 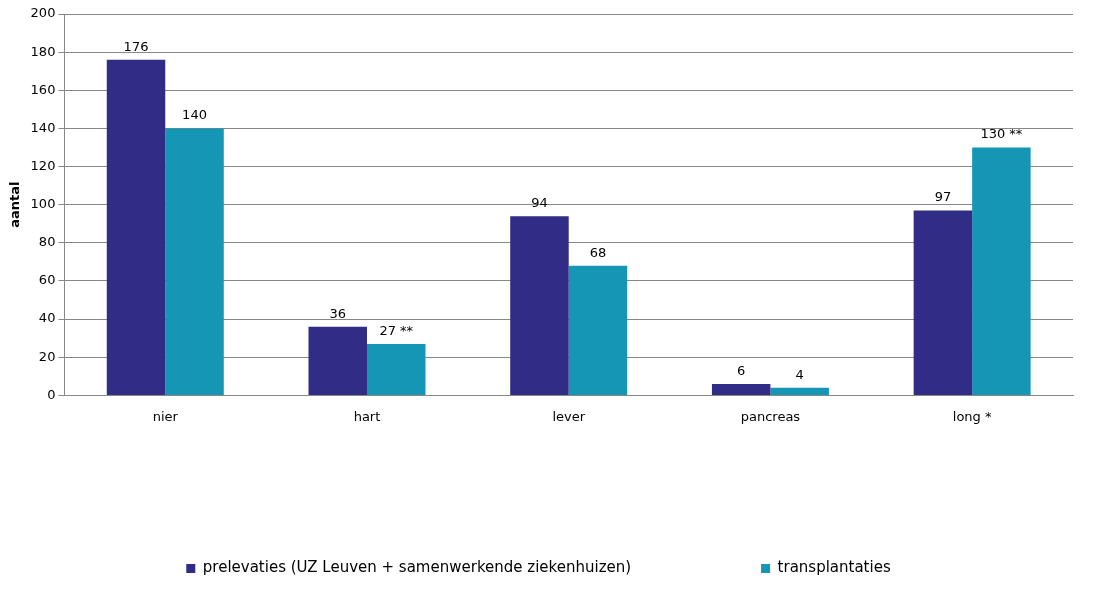 What do you see at coordinates (43, 165) in the screenshot?
I see `y-tick-label: 120` at bounding box center [43, 165].